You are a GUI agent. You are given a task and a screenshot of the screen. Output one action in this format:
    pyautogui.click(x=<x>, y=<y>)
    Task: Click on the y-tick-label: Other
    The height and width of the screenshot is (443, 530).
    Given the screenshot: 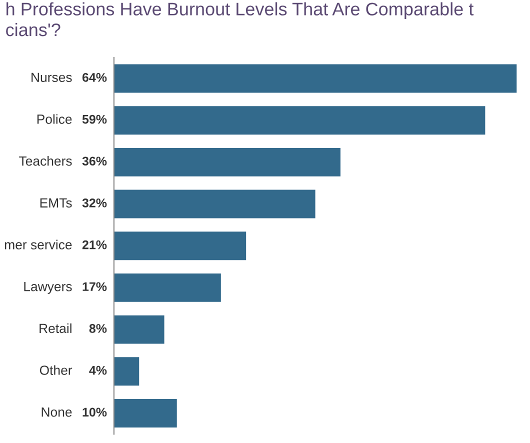 What is the action you would take?
    pyautogui.click(x=56, y=370)
    